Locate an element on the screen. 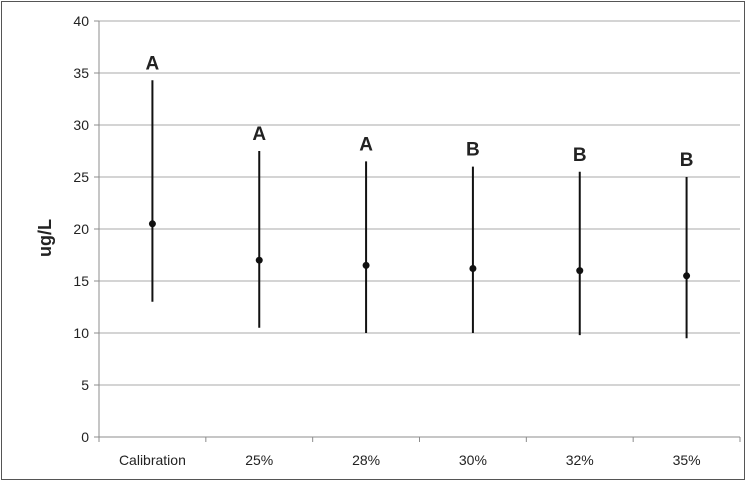 The height and width of the screenshot is (486, 748). y-tick-label: 40 is located at coordinates (81, 21).